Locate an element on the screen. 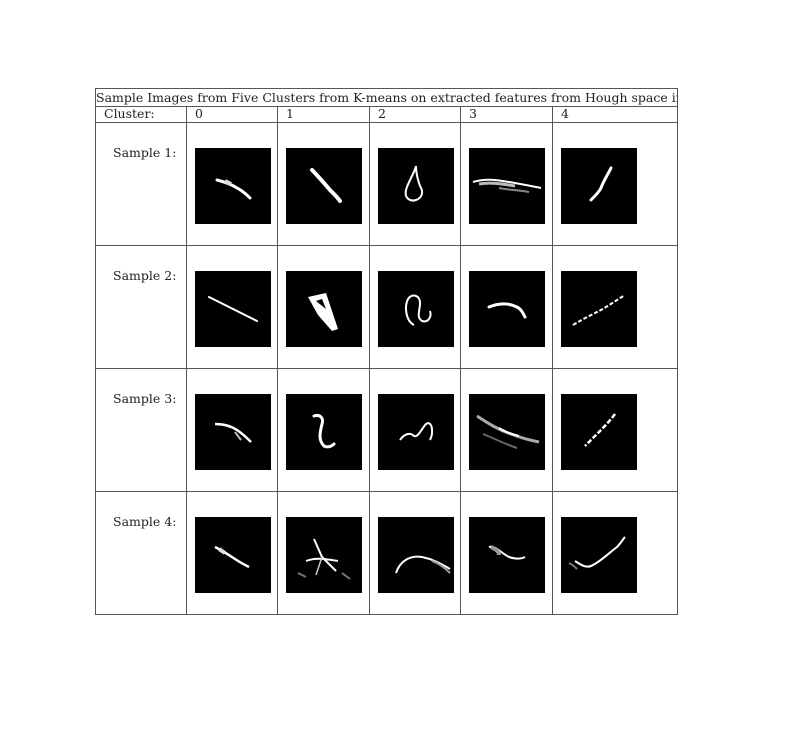 The image size is (800, 733). cluster-1-sample-1-image is located at coordinates (324, 186).